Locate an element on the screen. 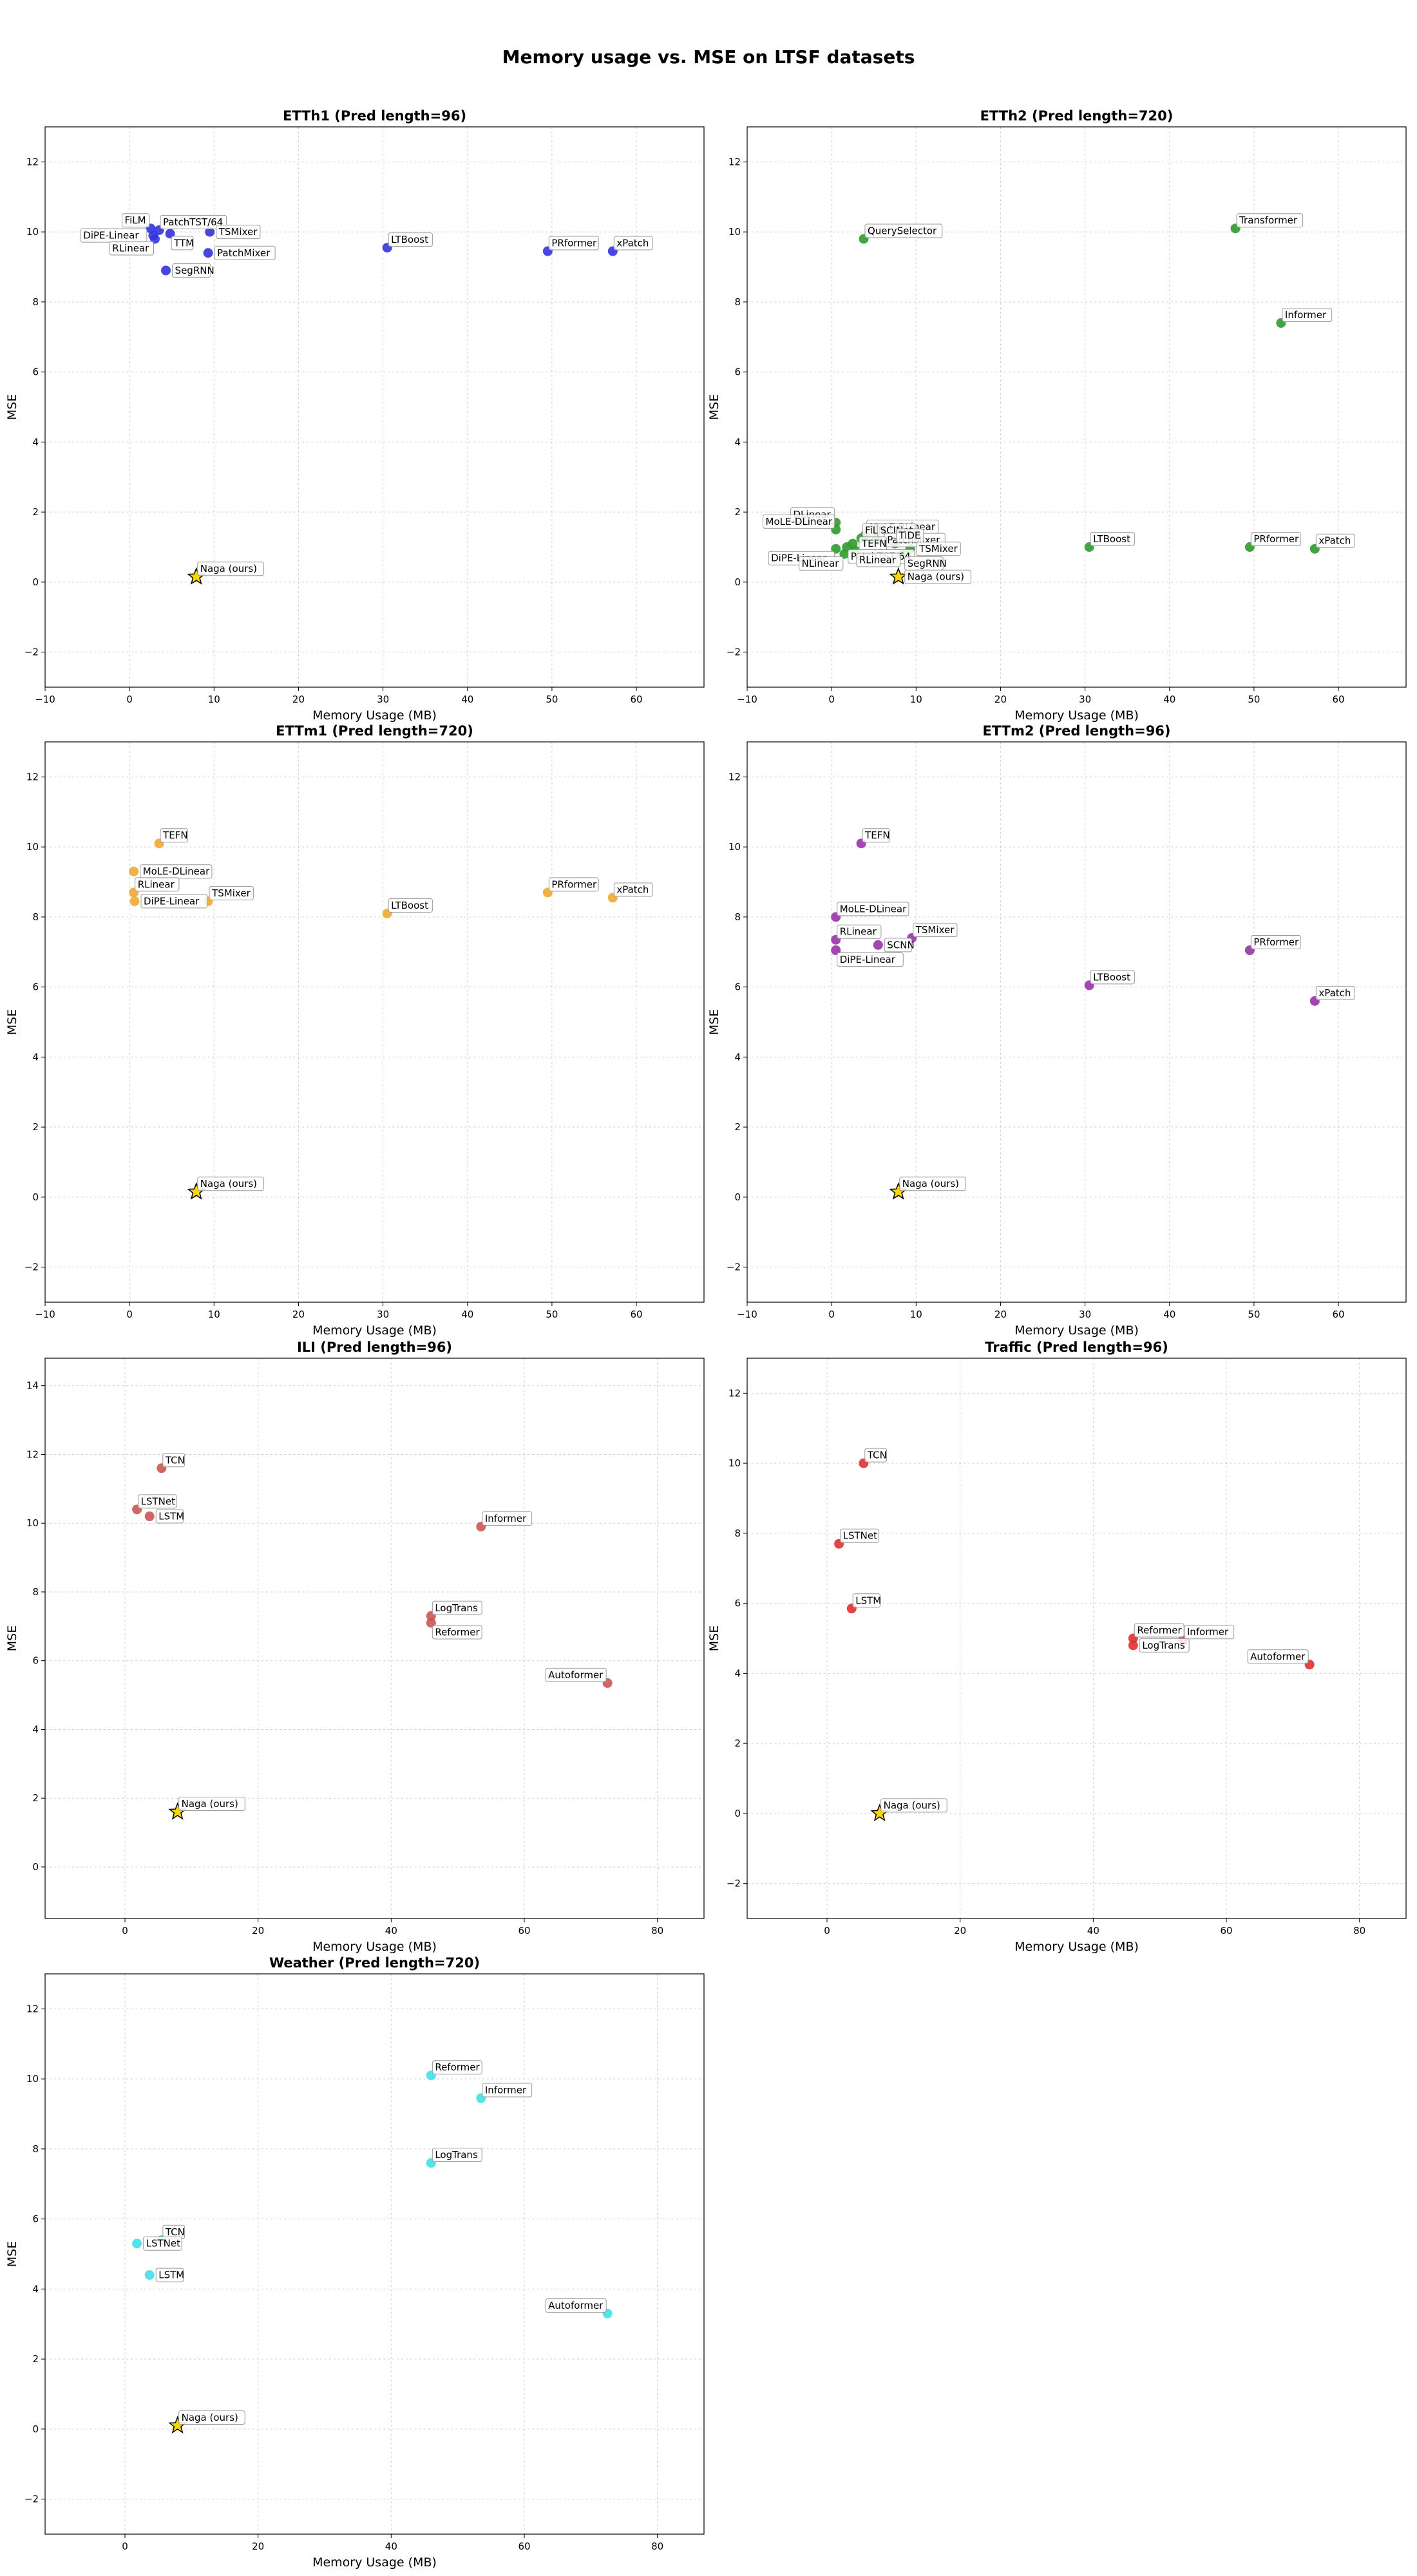  subplot-title: ETTh1 (Pred length=96) is located at coordinates (374, 116).